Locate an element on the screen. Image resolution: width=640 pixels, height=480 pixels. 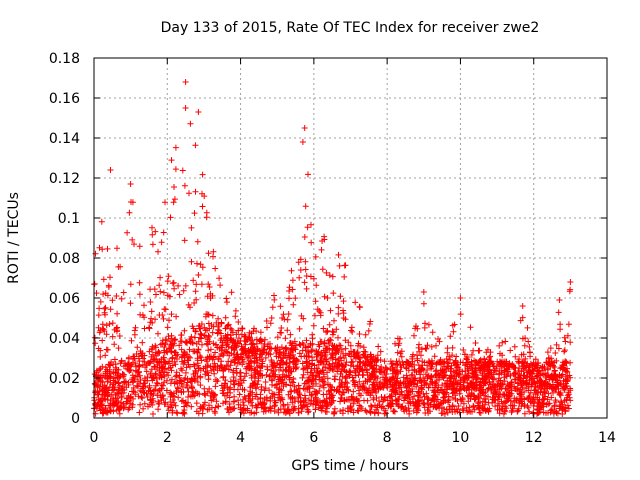
x-tick-label: 2 is located at coordinates (167, 438).